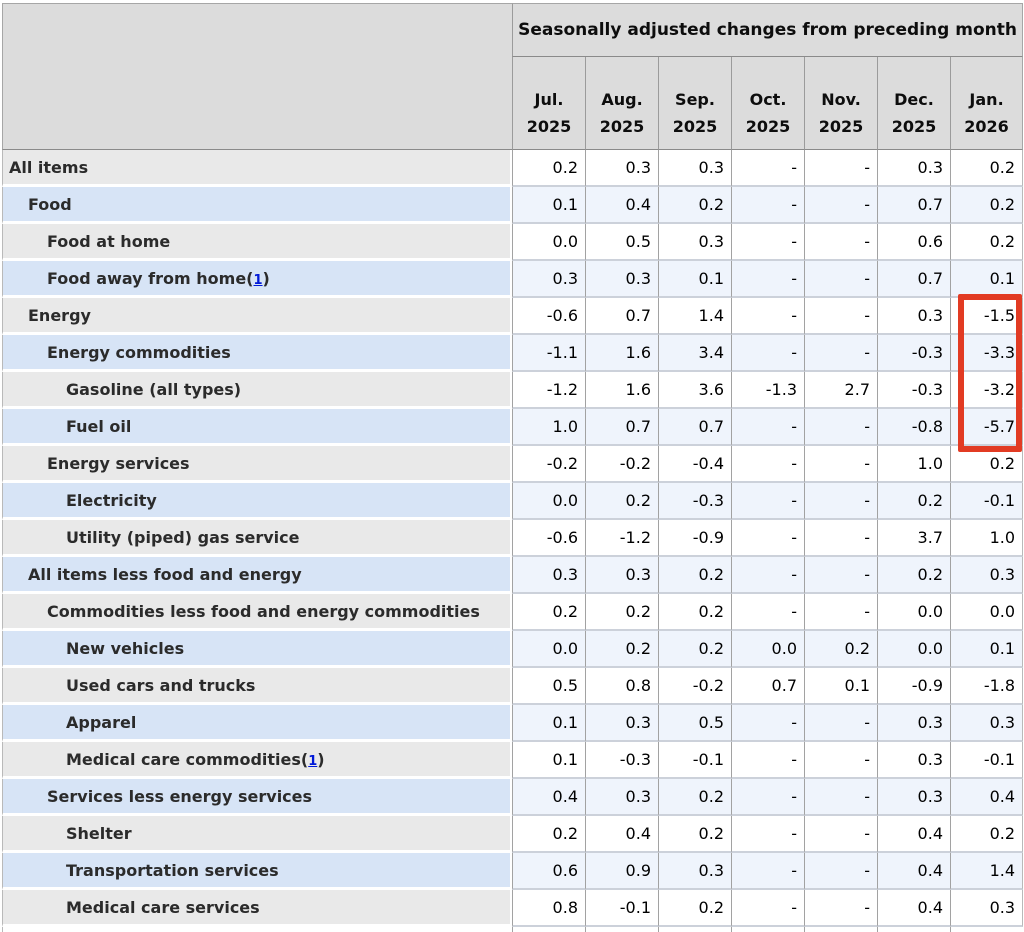 The width and height of the screenshot is (1024, 932). I want to click on table-row: All items 0.2 0.3 0.3- -0.3 0.2, so click(513, 168).